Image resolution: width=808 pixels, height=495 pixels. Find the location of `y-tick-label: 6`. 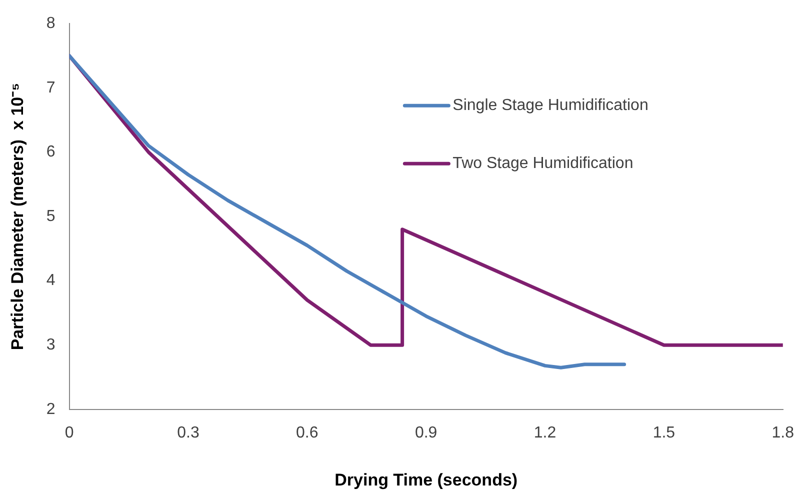

y-tick-label: 6 is located at coordinates (51, 152).